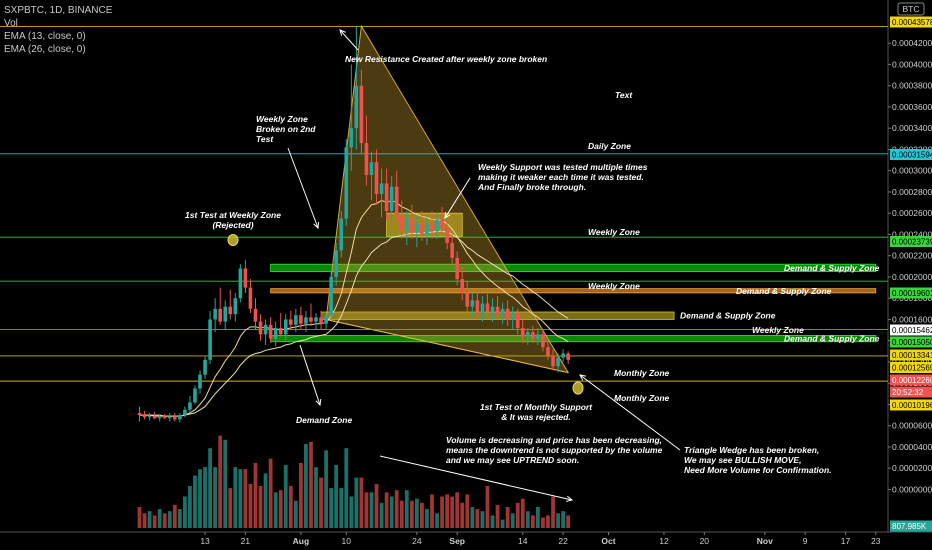  I want to click on time-tick-label: Nov, so click(765, 541).